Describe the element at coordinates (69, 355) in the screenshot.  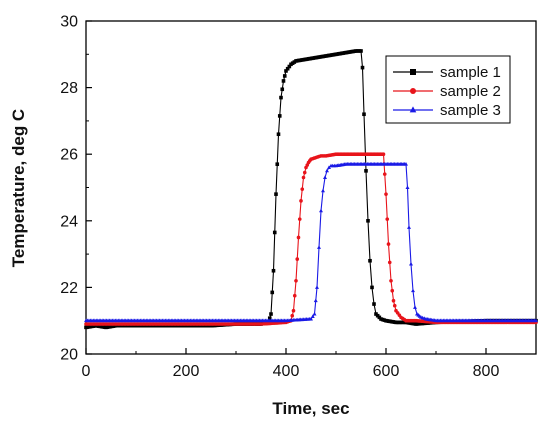
I see `y-tick-label: 20` at that location.